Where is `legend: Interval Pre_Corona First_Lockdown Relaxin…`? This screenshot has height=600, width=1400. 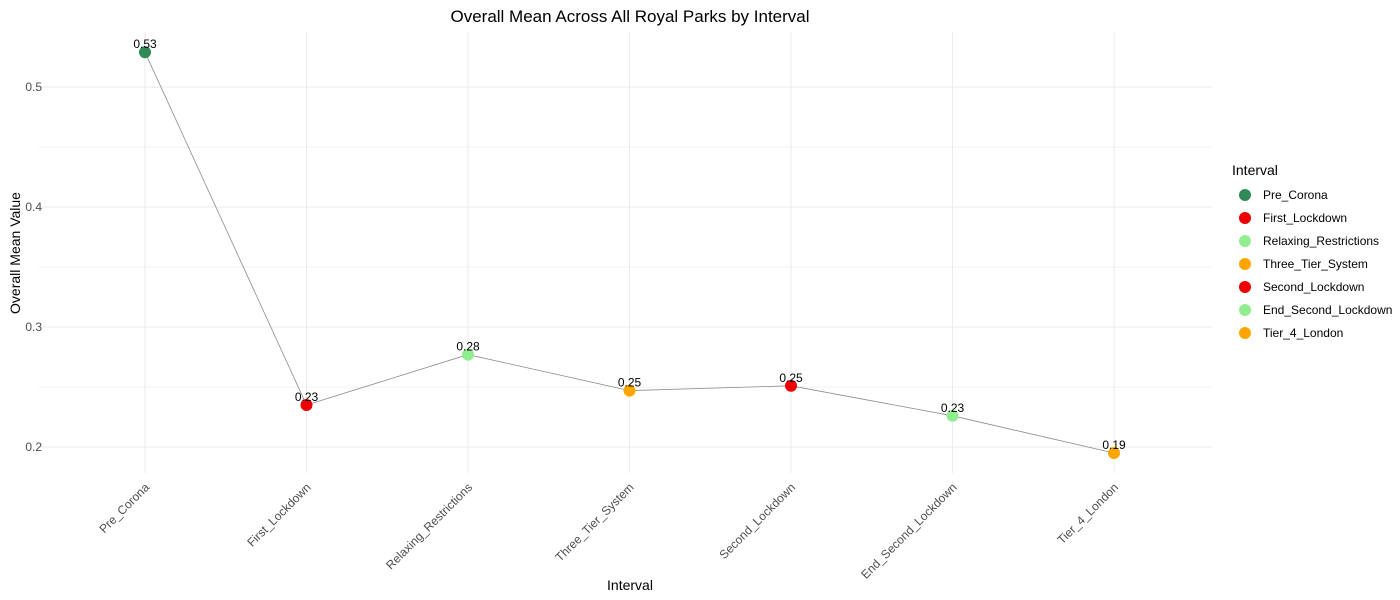
legend: Interval Pre_Corona First_Lockdown Relaxin… is located at coordinates (1312, 251).